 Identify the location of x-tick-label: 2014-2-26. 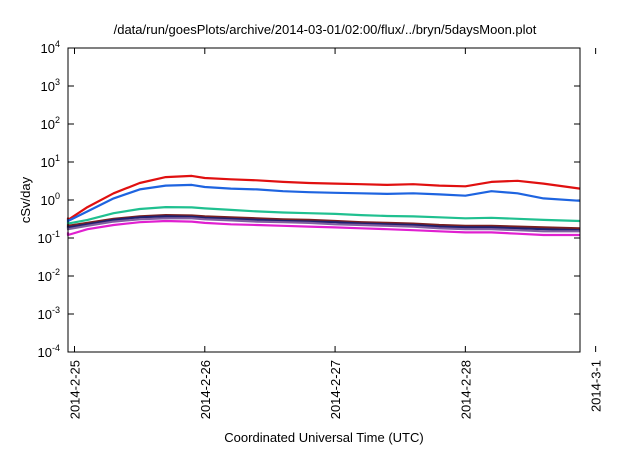
(205, 389).